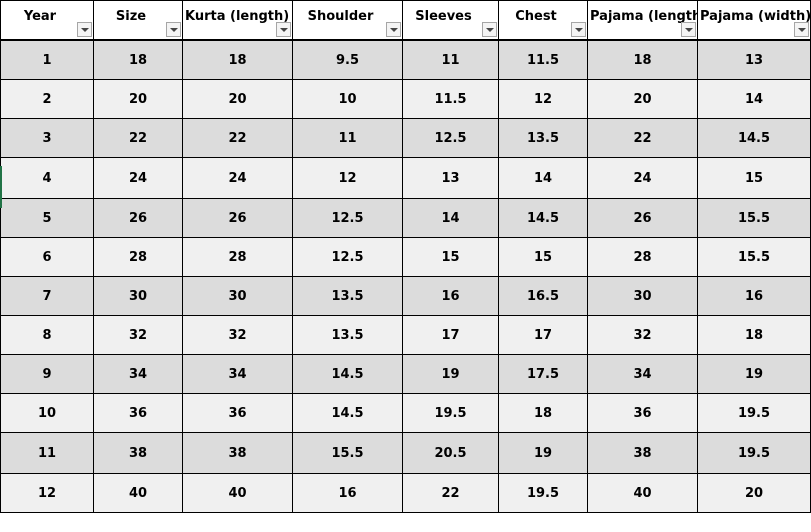 This screenshot has height=532, width=811. Describe the element at coordinates (450, 178) in the screenshot. I see `cell-sleeves: 13` at that location.